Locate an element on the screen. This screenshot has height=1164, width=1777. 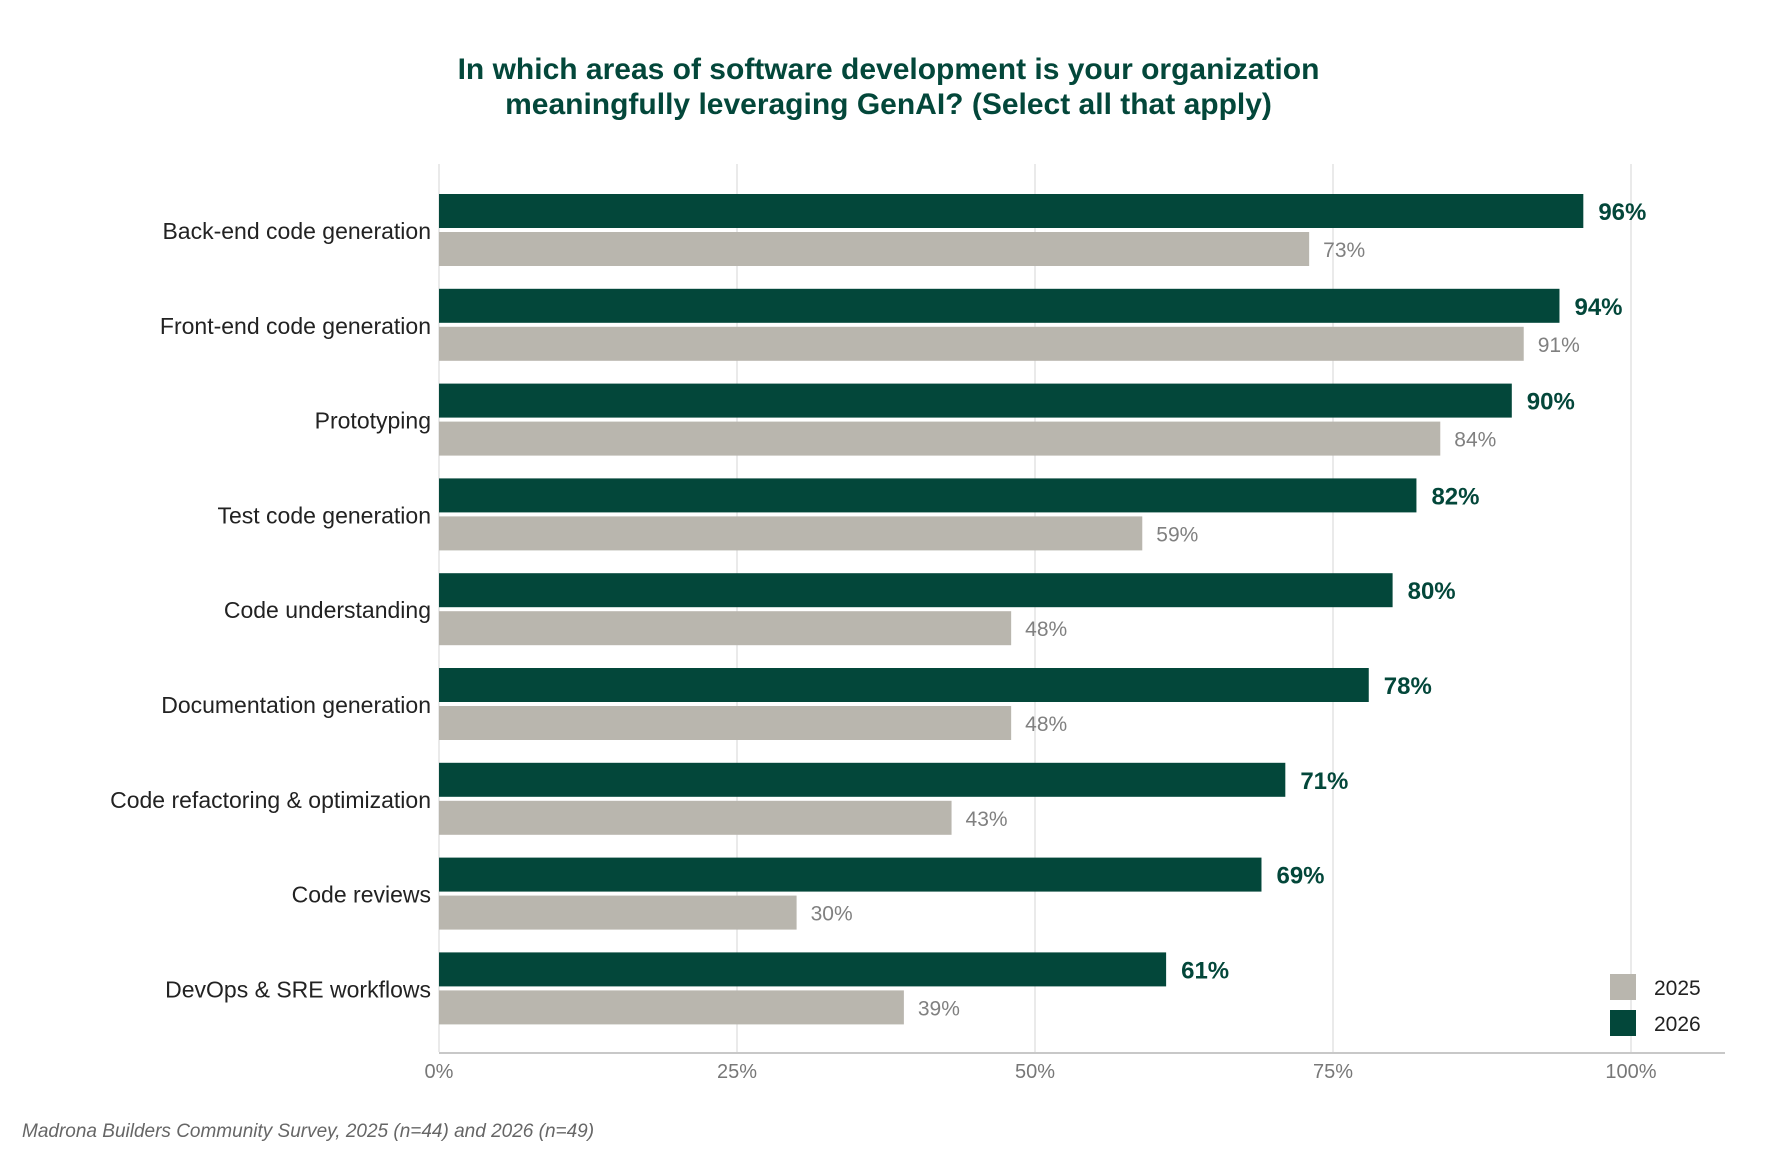
category-label-5: Documentation generation is located at coordinates (296, 705).